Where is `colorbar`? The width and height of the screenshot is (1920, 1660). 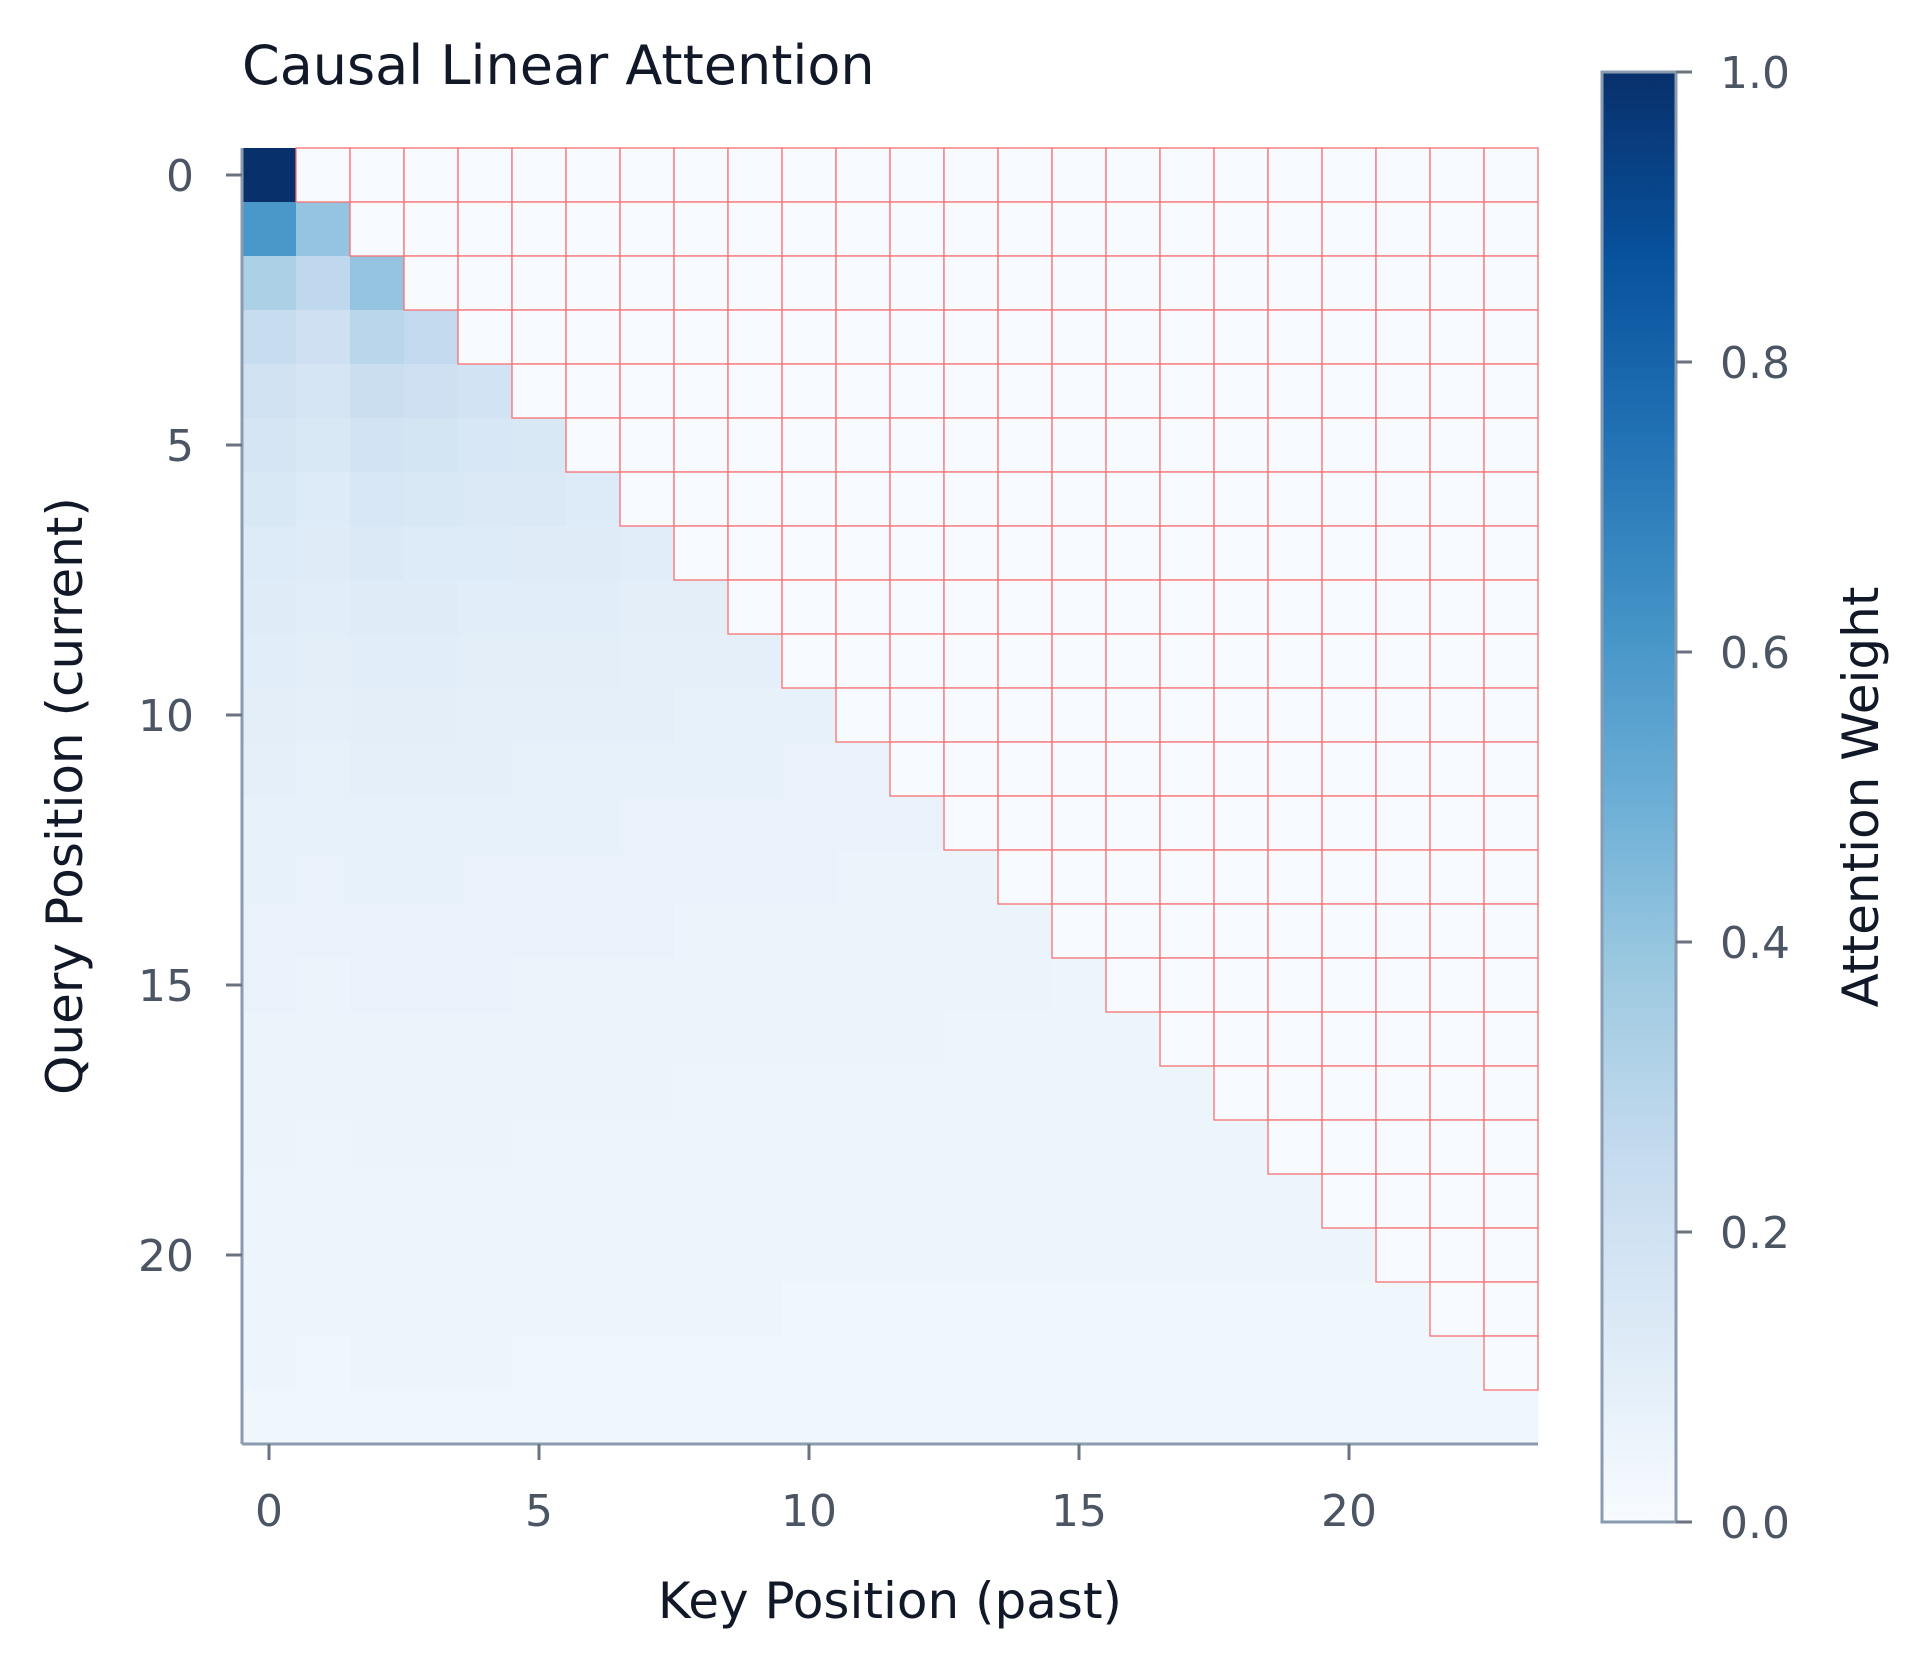
colorbar is located at coordinates (1639, 797).